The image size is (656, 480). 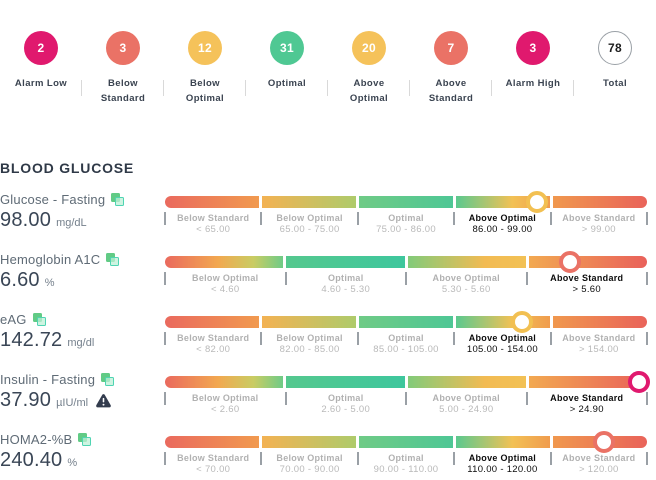 I want to click on biomarker-value: 240.40, so click(x=31, y=460).